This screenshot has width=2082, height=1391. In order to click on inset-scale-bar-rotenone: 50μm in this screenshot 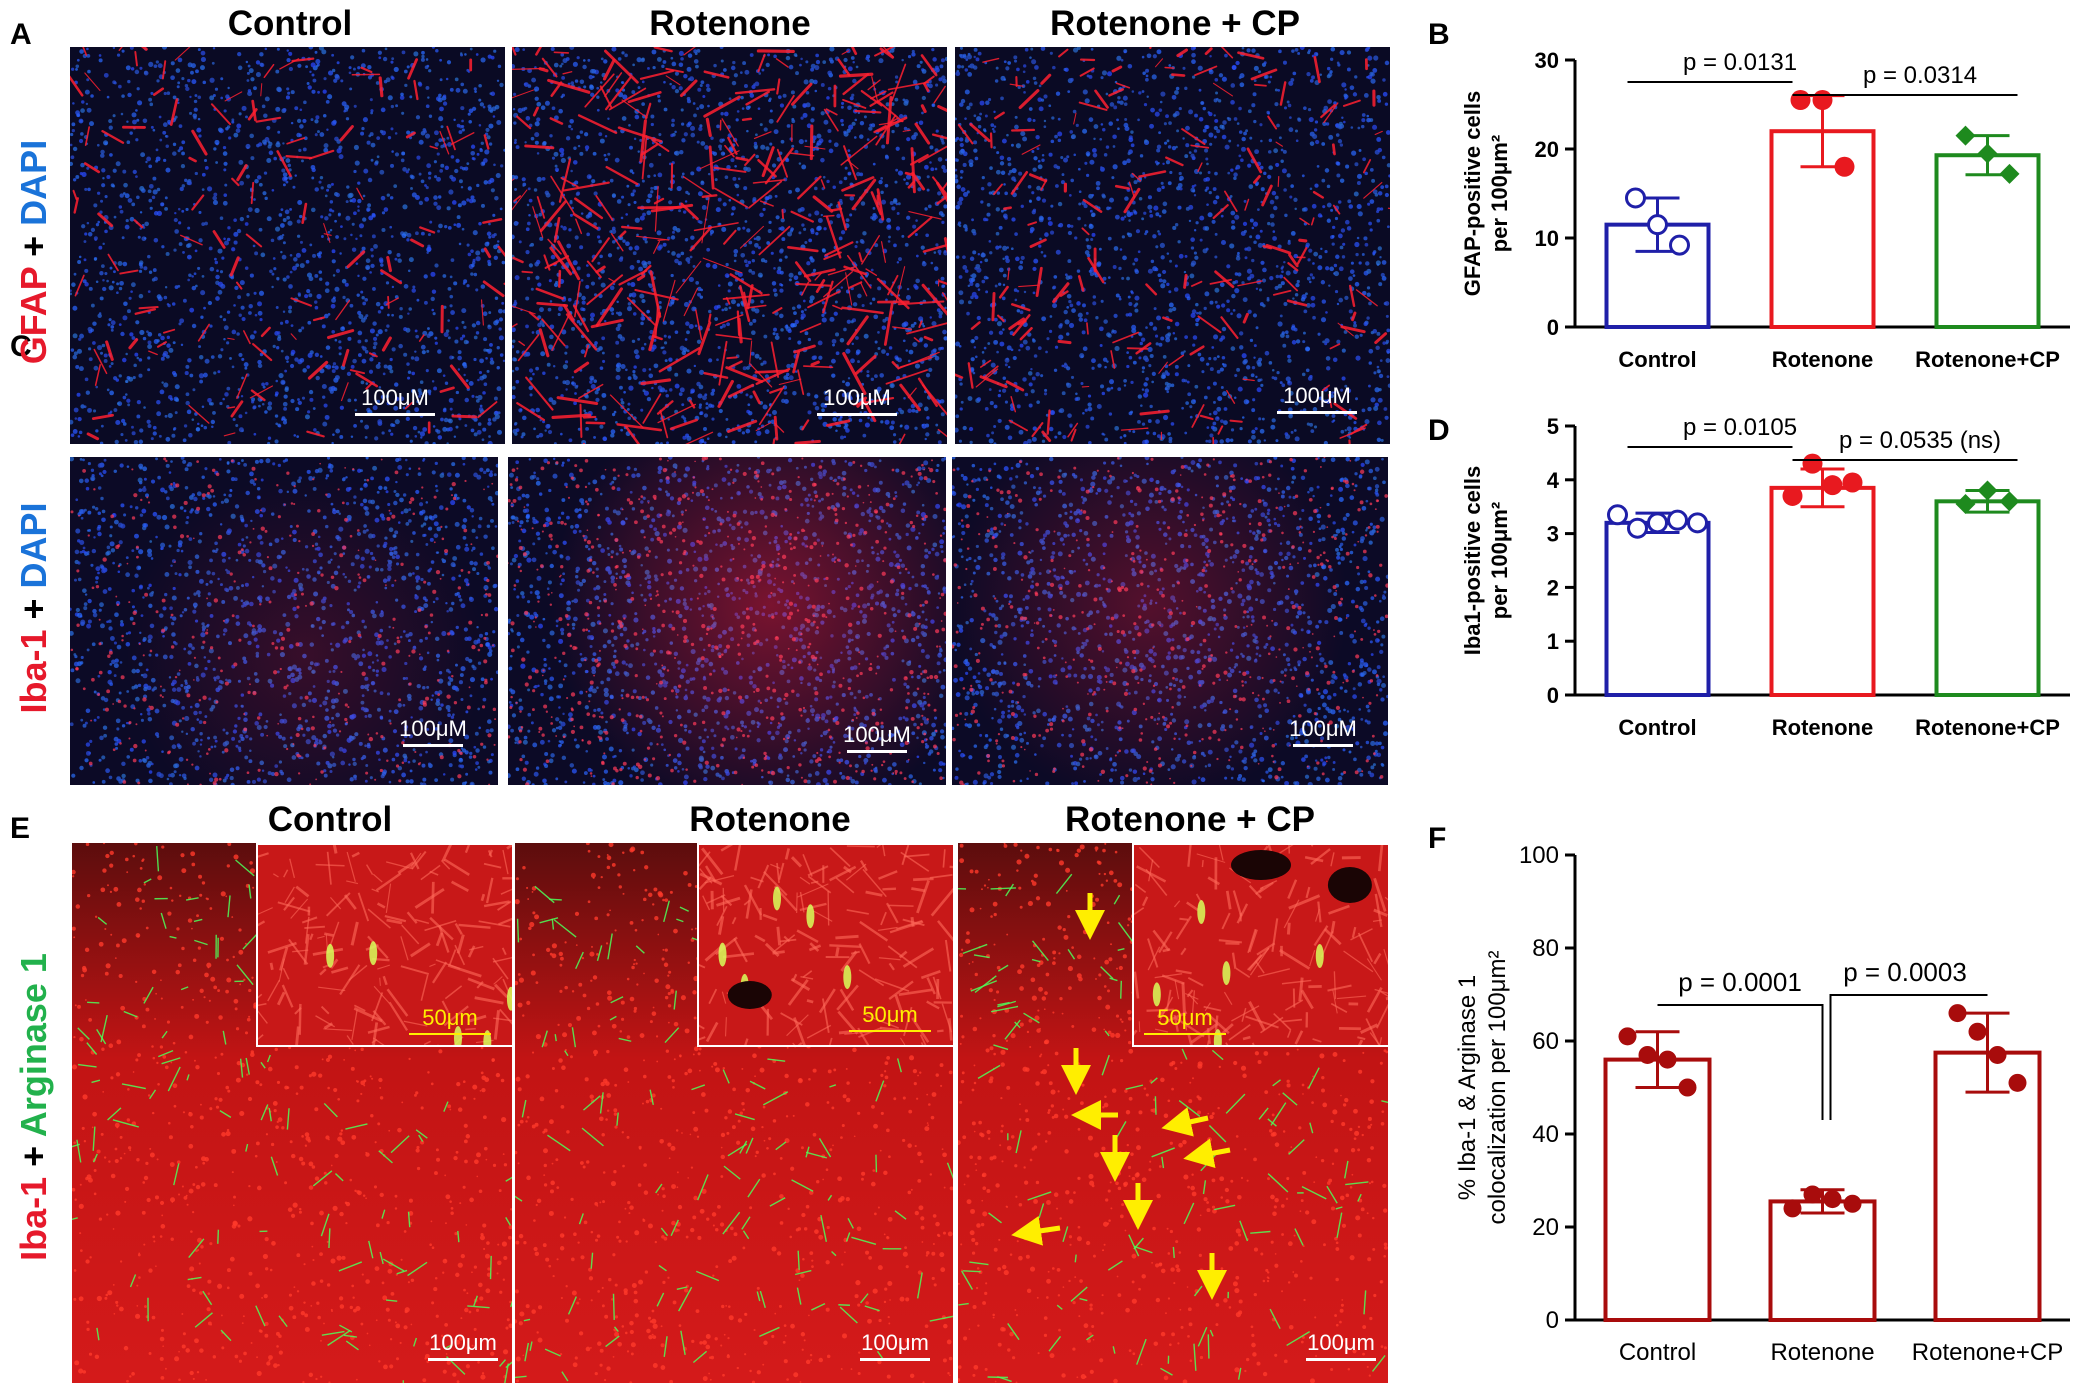, I will do `click(890, 1017)`.